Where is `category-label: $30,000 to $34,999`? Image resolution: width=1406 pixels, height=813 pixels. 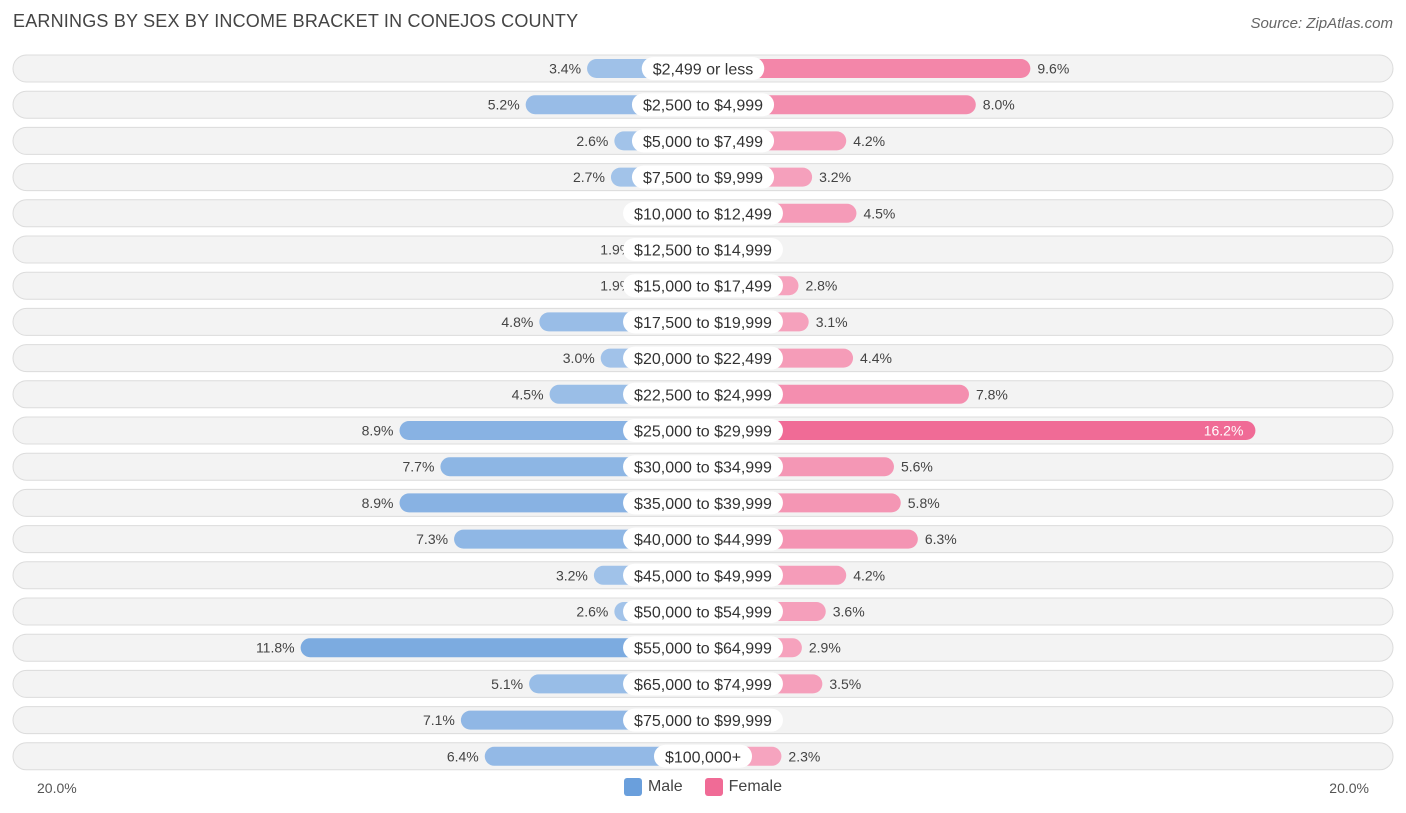
category-label: $30,000 to $34,999 is located at coordinates (703, 468).